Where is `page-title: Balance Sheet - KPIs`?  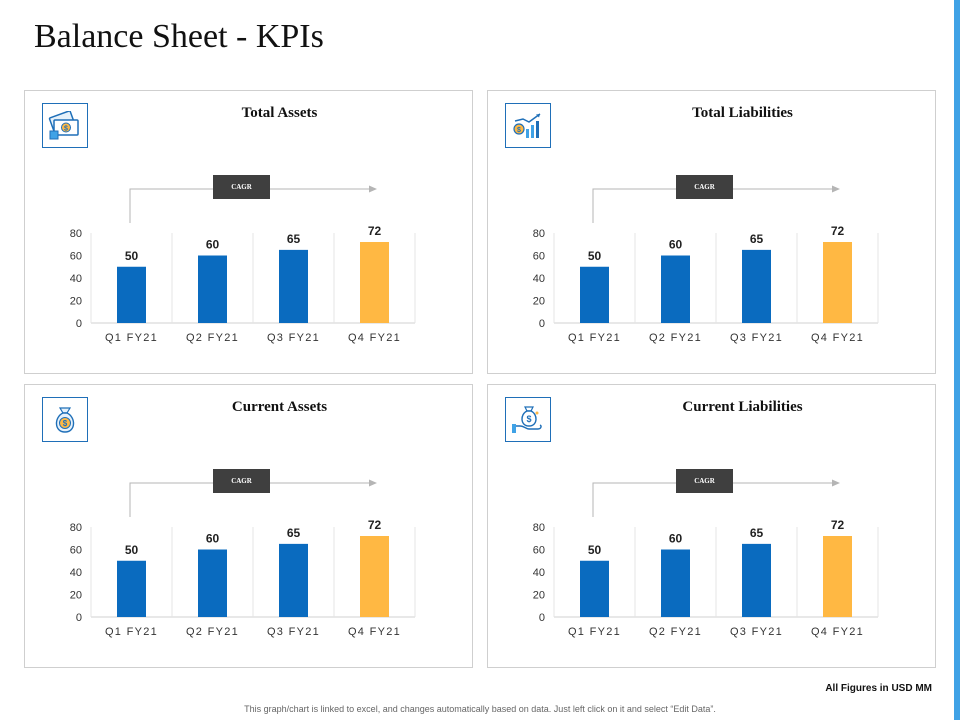
page-title: Balance Sheet - KPIs is located at coordinates (179, 36).